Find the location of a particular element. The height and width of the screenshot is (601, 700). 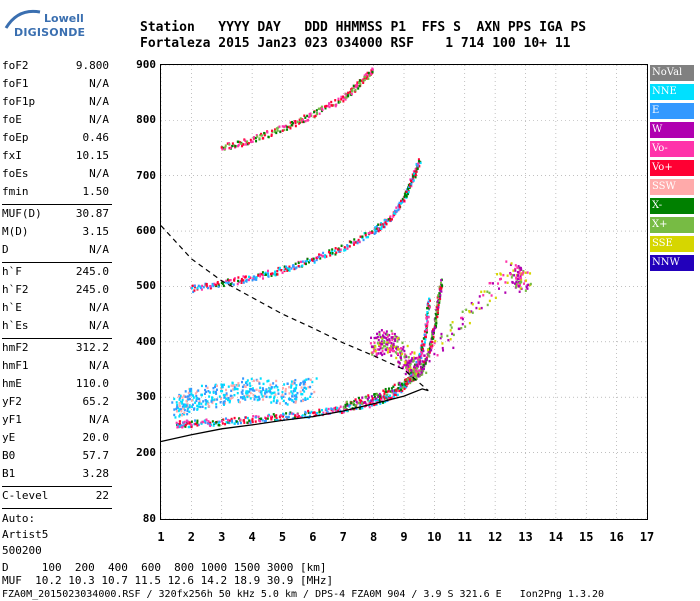

param-row: foF2 9.800 is located at coordinates (57, 68).